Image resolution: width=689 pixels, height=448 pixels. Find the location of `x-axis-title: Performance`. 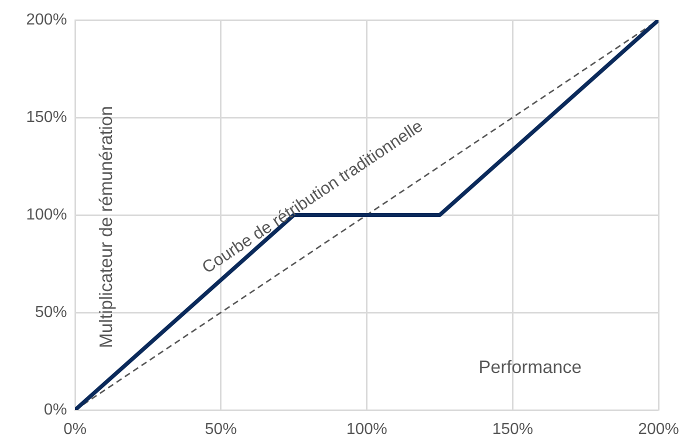

x-axis-title: Performance is located at coordinates (530, 366).